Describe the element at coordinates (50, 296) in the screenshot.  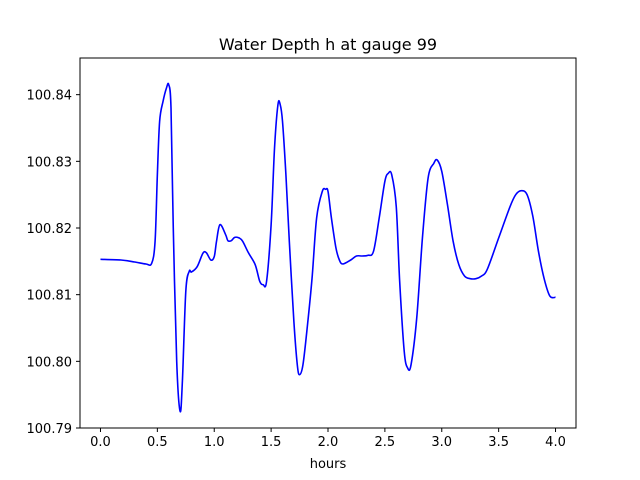
I see `y-tick-label: 100.81` at that location.